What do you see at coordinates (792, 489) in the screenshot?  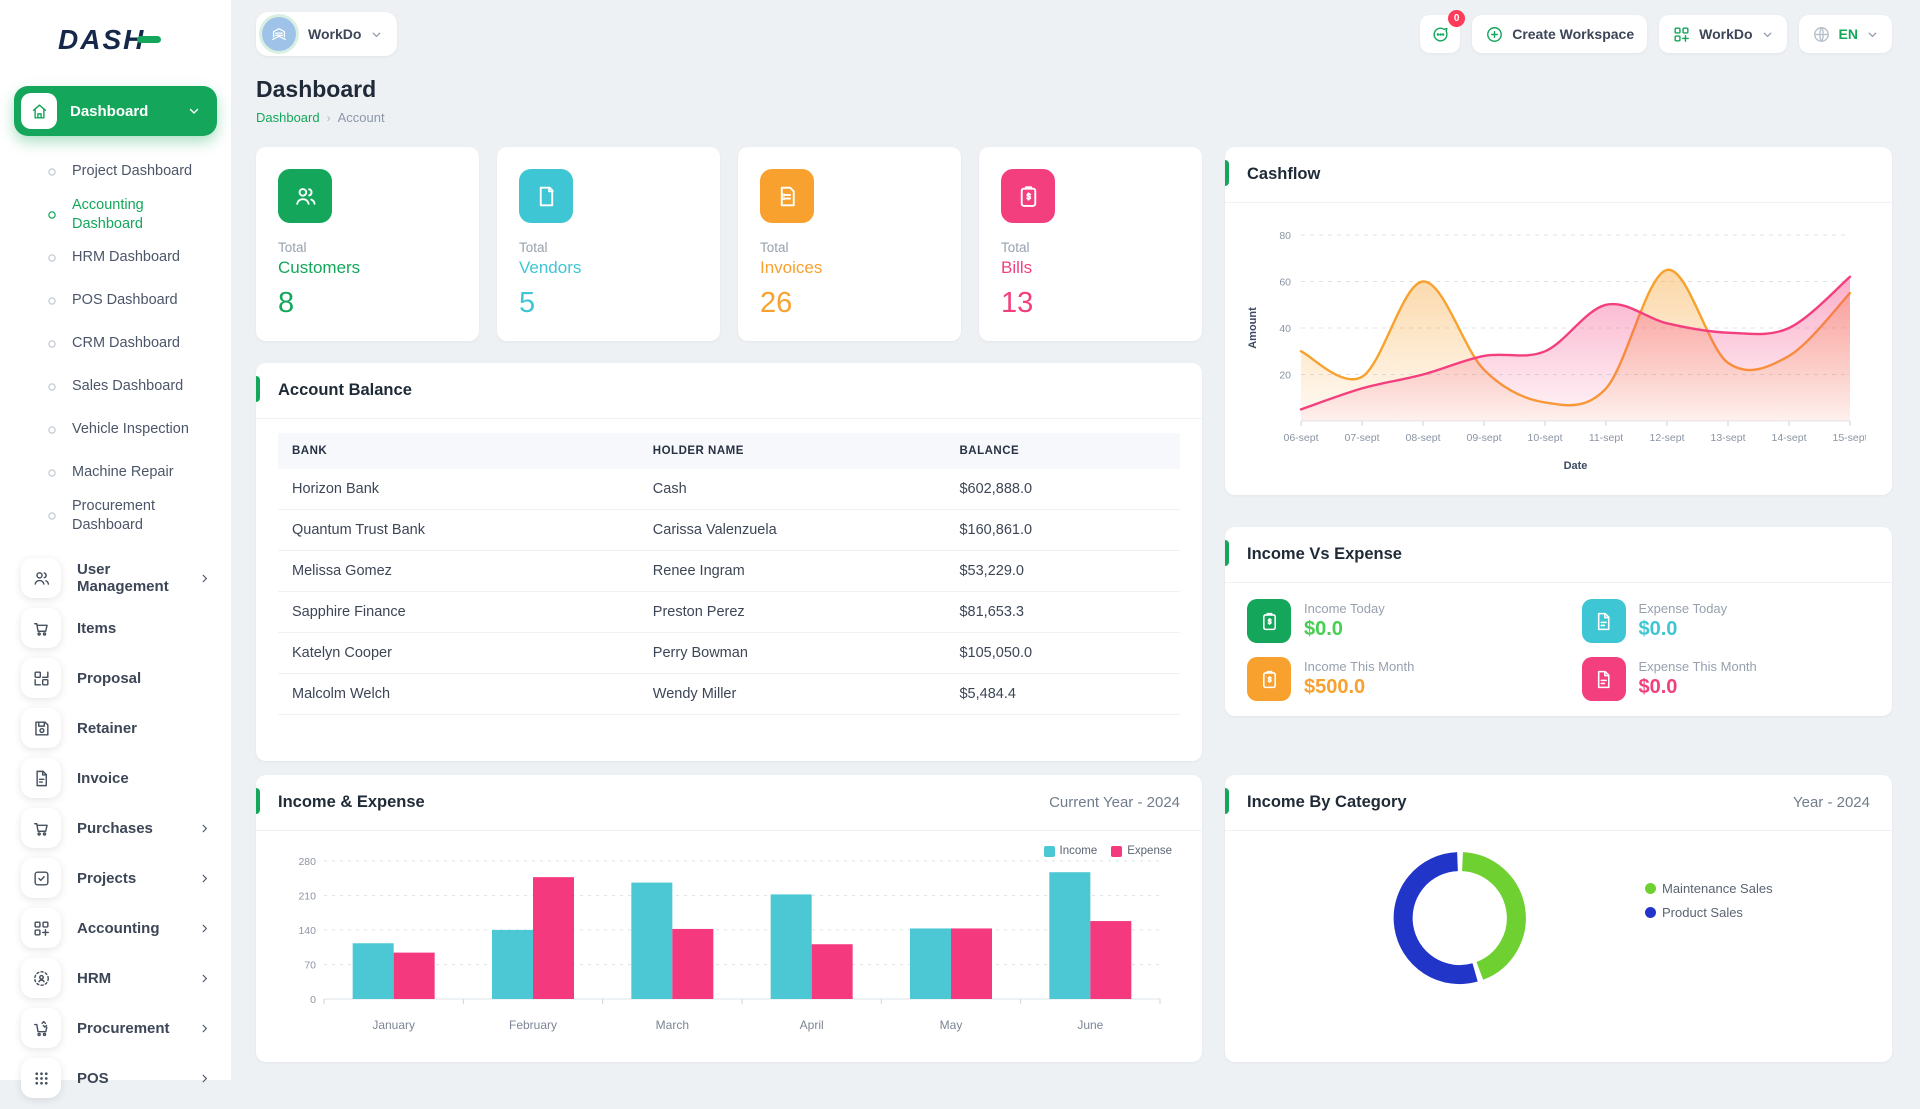 I see `table-cell: Cash` at bounding box center [792, 489].